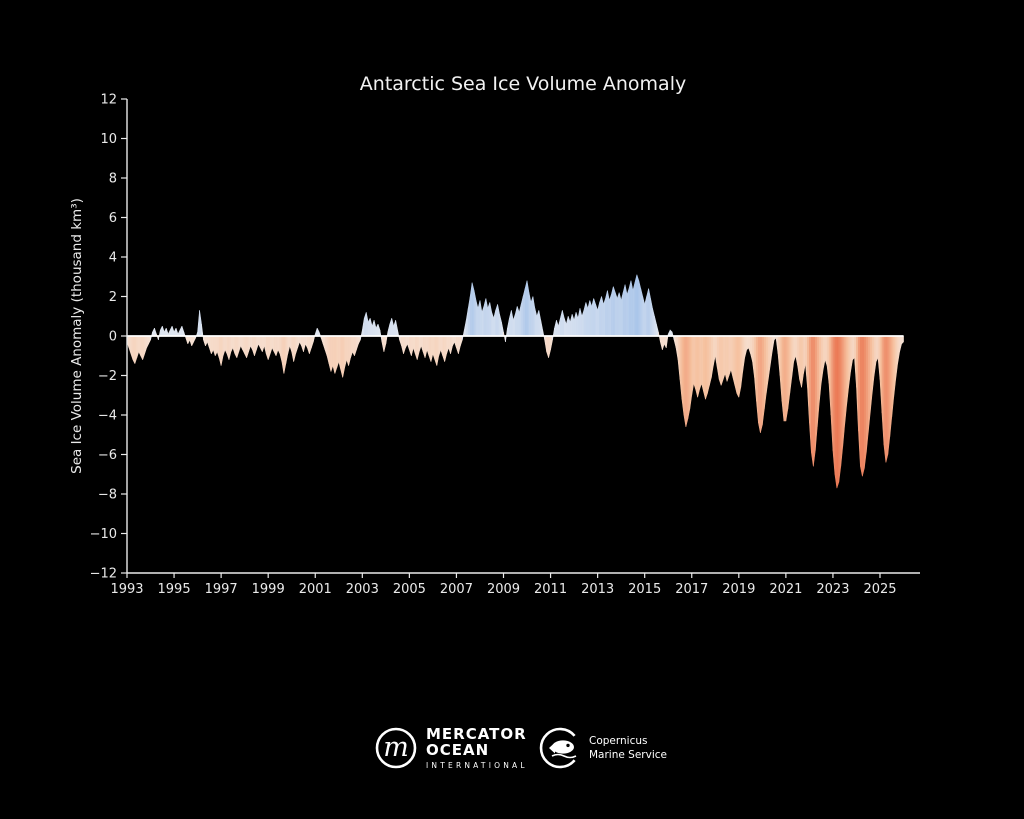 The image size is (1024, 819). Describe the element at coordinates (107, 376) in the screenshot. I see `y-tick-label: −2` at that location.